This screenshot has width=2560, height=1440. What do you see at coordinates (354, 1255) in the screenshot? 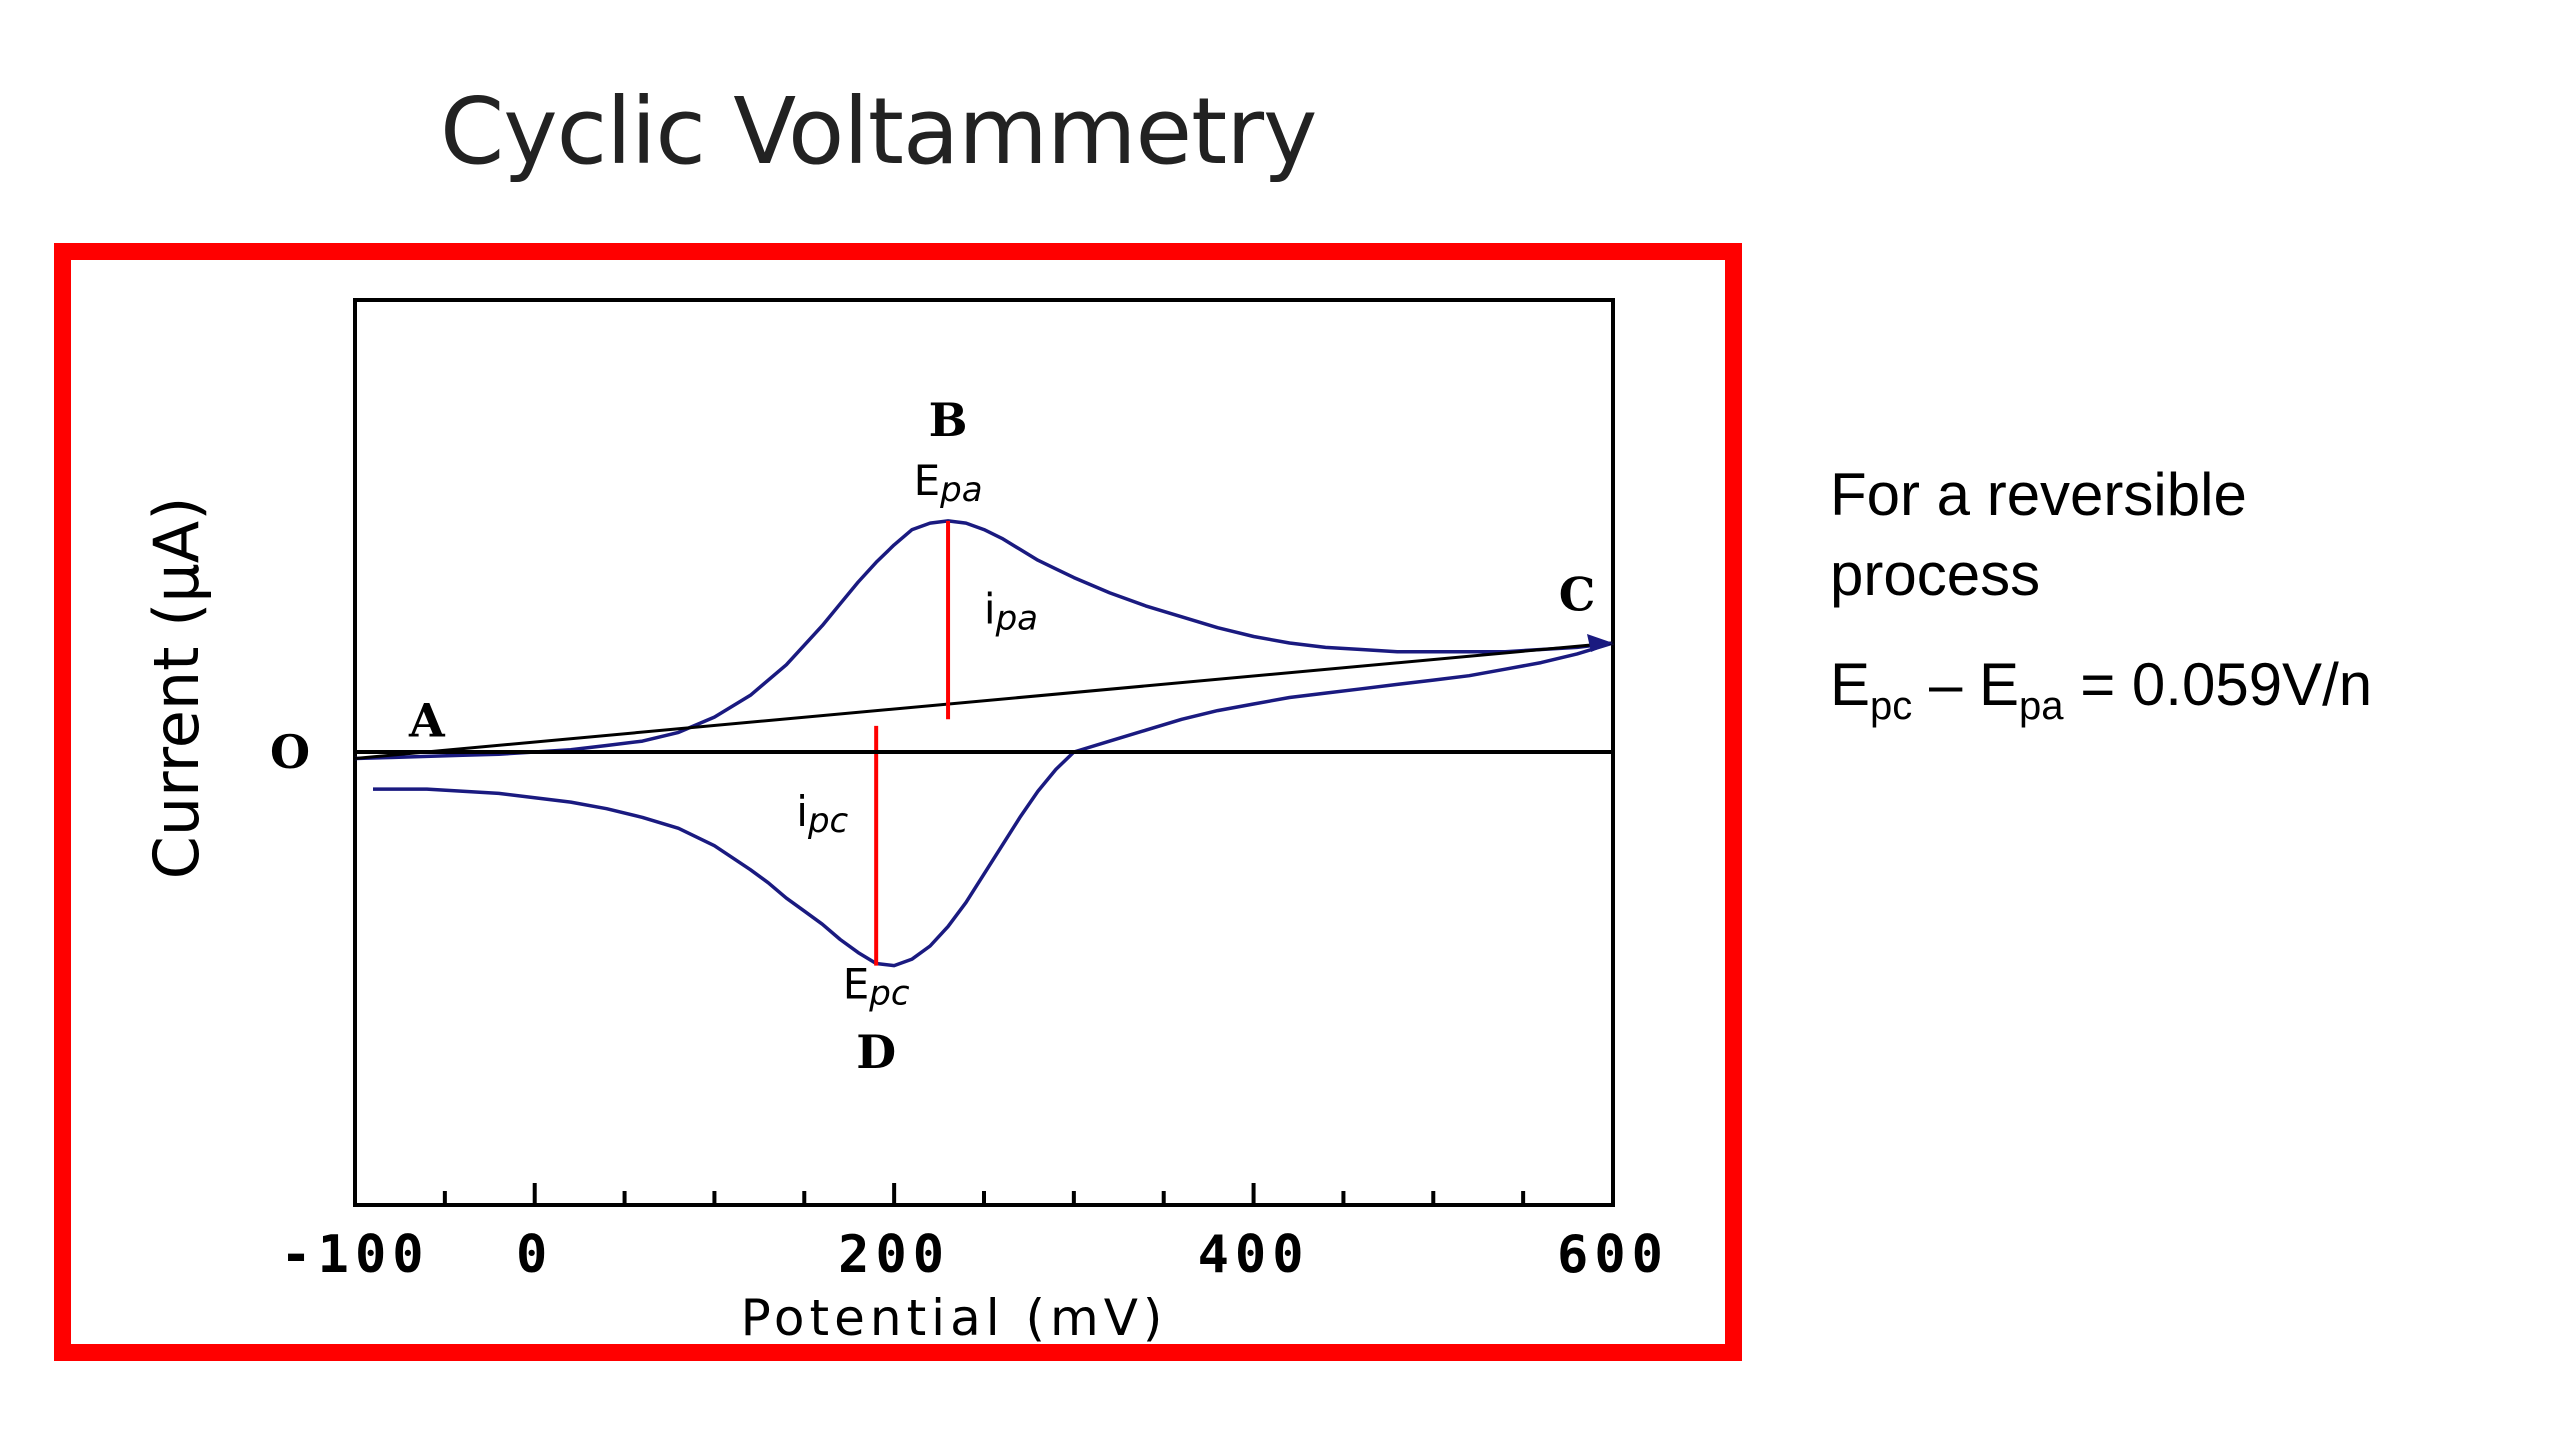
I see `x-tick-label: -100` at bounding box center [354, 1255].